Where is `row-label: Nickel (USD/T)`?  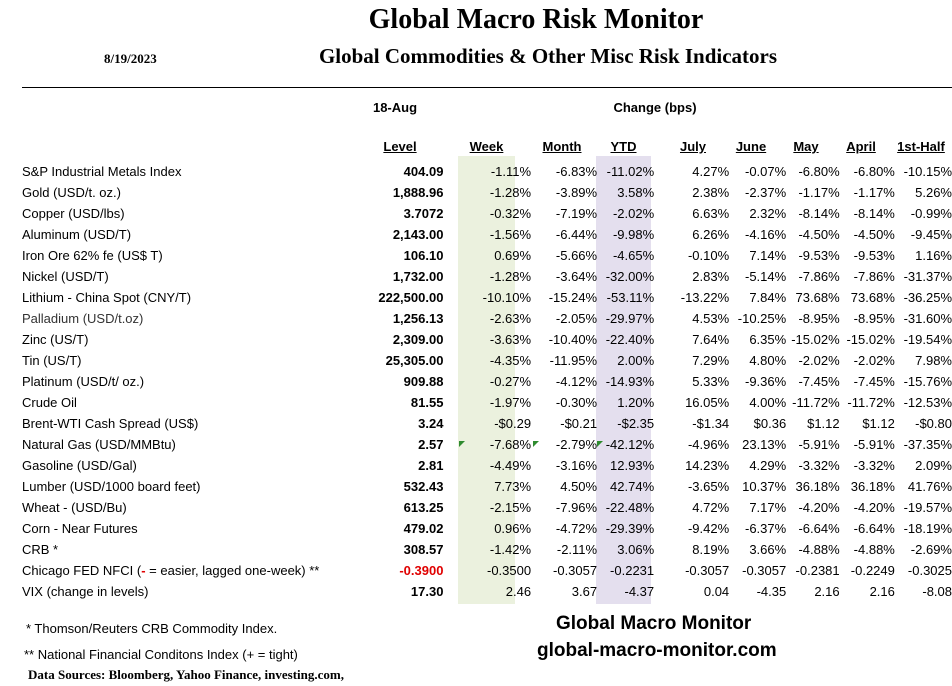
row-label: Nickel (USD/T) is located at coordinates (65, 276).